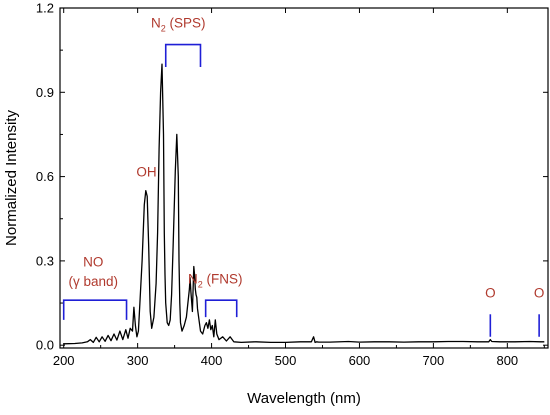  What do you see at coordinates (507, 360) in the screenshot?
I see `x-tick-label: 800` at bounding box center [507, 360].